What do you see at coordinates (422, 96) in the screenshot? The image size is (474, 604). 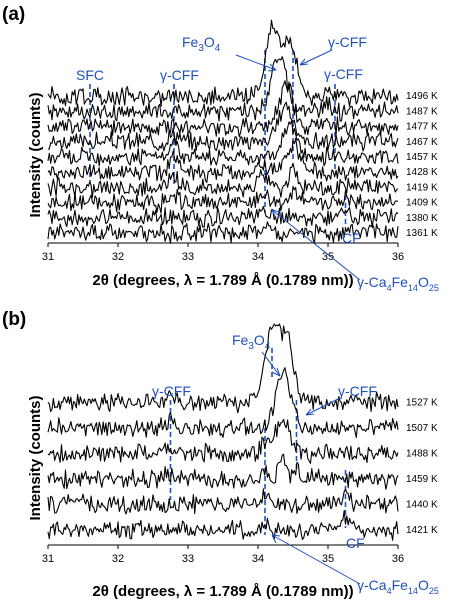 I see `temperature-label: 1496 K` at bounding box center [422, 96].